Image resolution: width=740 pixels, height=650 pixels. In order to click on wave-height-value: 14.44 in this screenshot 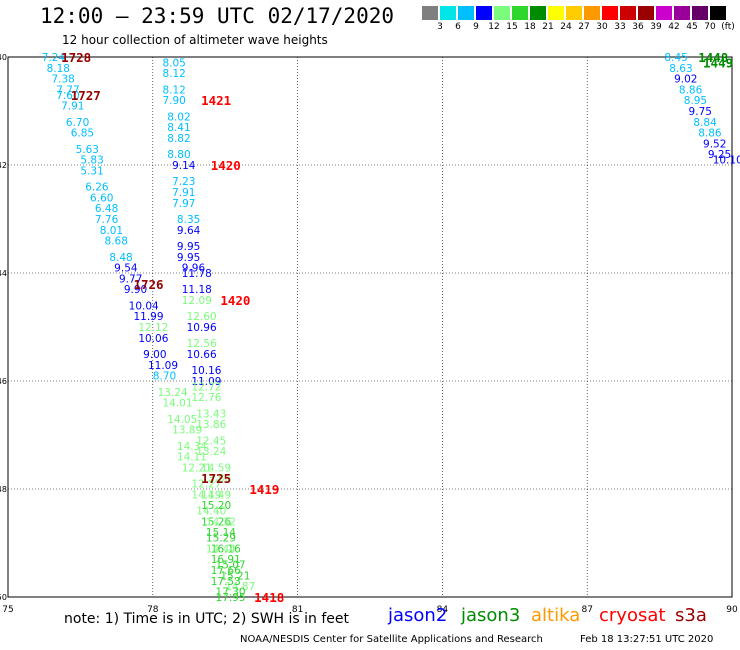, I will do `click(221, 549)`.